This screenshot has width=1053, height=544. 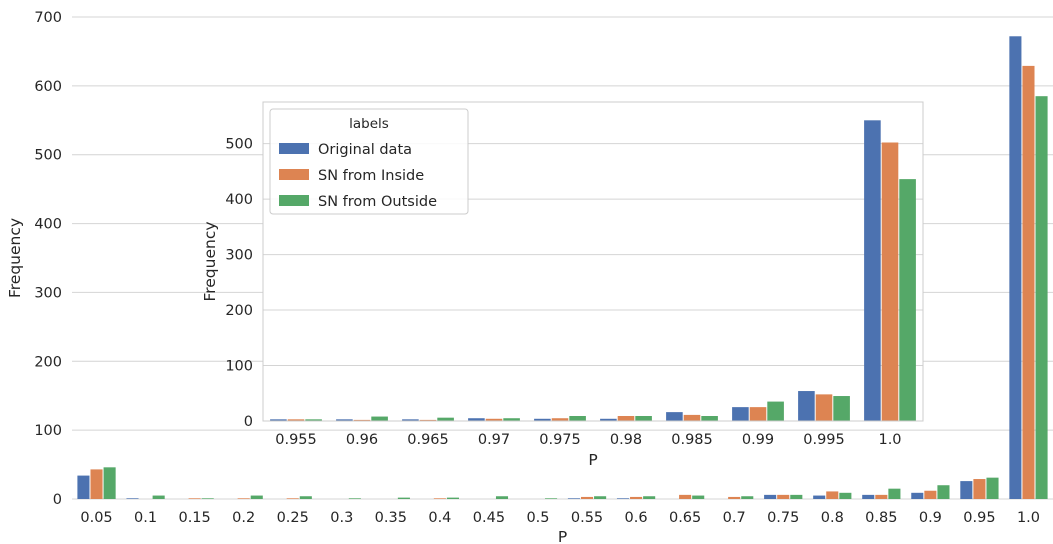 I want to click on x-tick-label: 0.95, so click(x=979, y=518).